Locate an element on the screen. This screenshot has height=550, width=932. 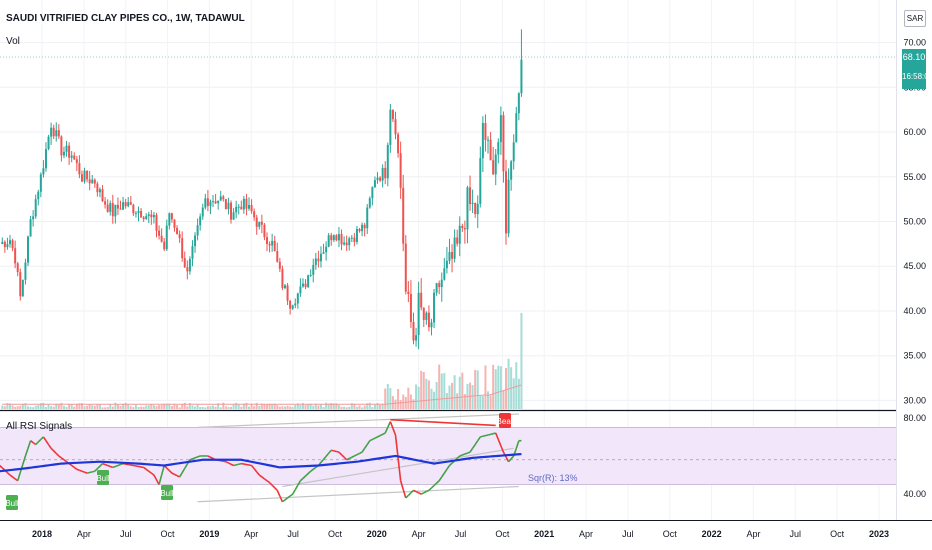
trend-channel-upper is located at coordinates (358, 420).